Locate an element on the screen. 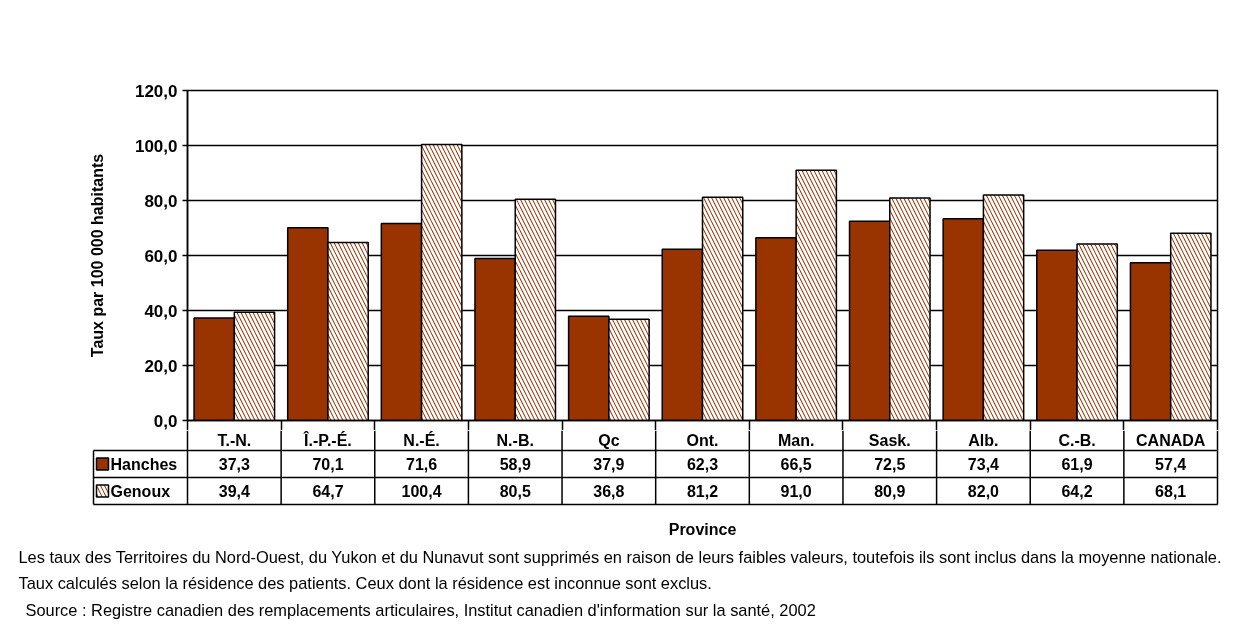 This screenshot has height=637, width=1240. data-label: 100,4 is located at coordinates (421, 491).